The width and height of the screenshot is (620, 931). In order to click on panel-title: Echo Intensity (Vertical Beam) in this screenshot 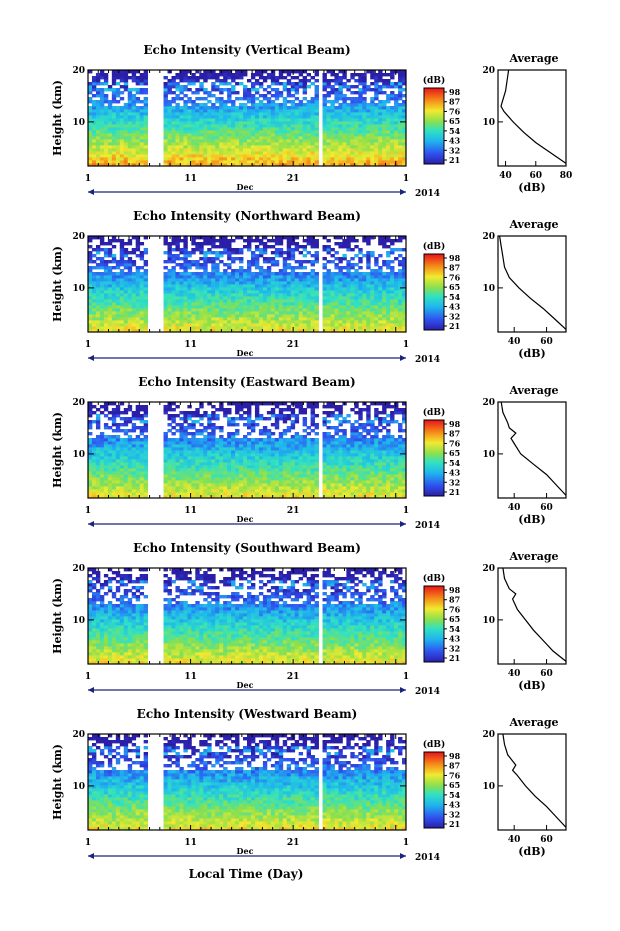, I will do `click(246, 50)`.